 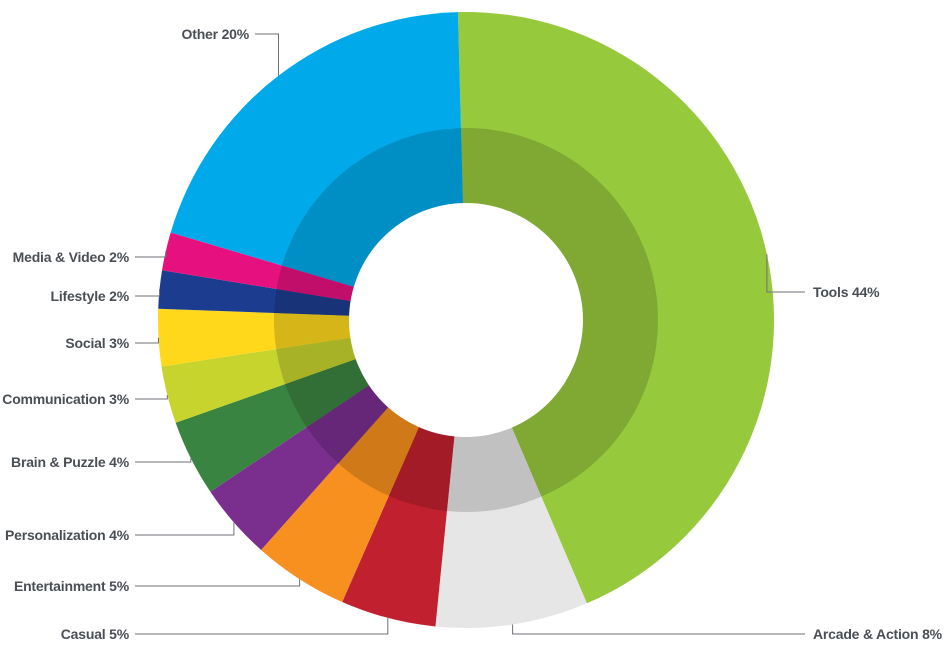 What do you see at coordinates (151, 397) in the screenshot?
I see `leader-communication` at bounding box center [151, 397].